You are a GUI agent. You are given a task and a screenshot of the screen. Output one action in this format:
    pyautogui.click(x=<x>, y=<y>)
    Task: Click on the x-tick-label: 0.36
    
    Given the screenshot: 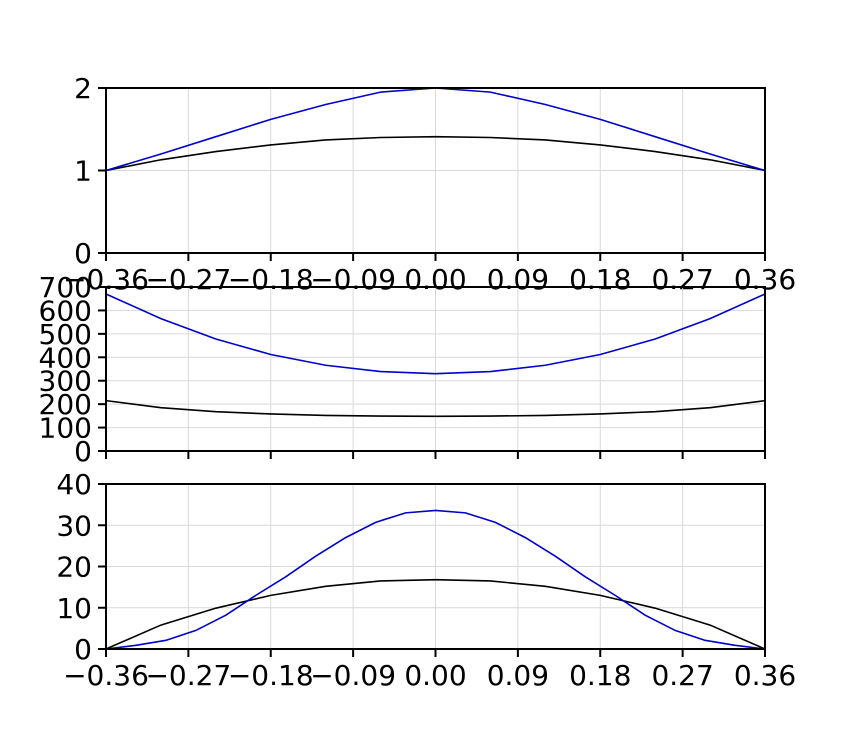 What is the action you would take?
    pyautogui.click(x=765, y=675)
    